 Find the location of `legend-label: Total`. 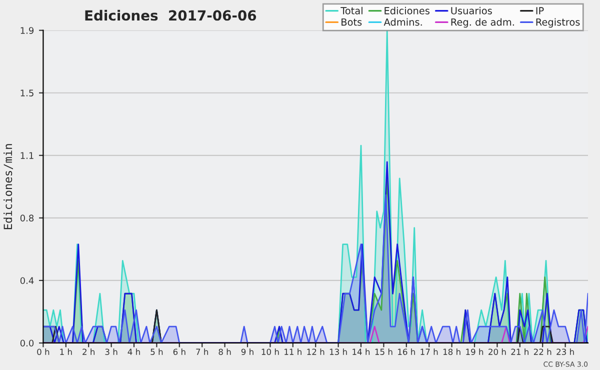

legend-label: Total is located at coordinates (351, 10).